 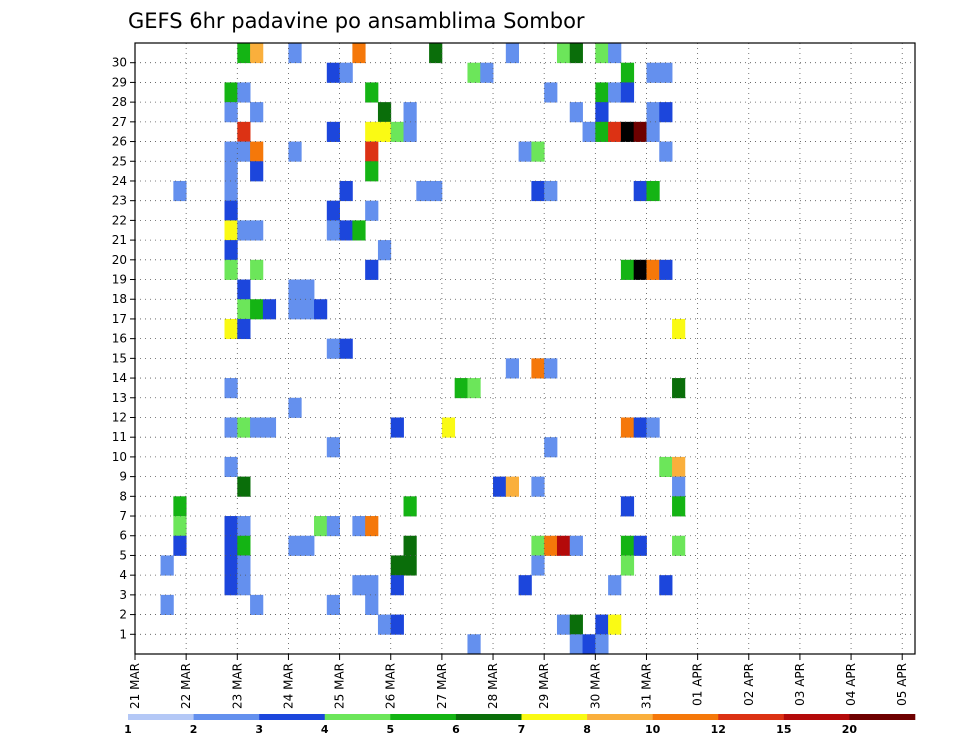 I want to click on colorbar-tick-label: 20, so click(x=850, y=729).